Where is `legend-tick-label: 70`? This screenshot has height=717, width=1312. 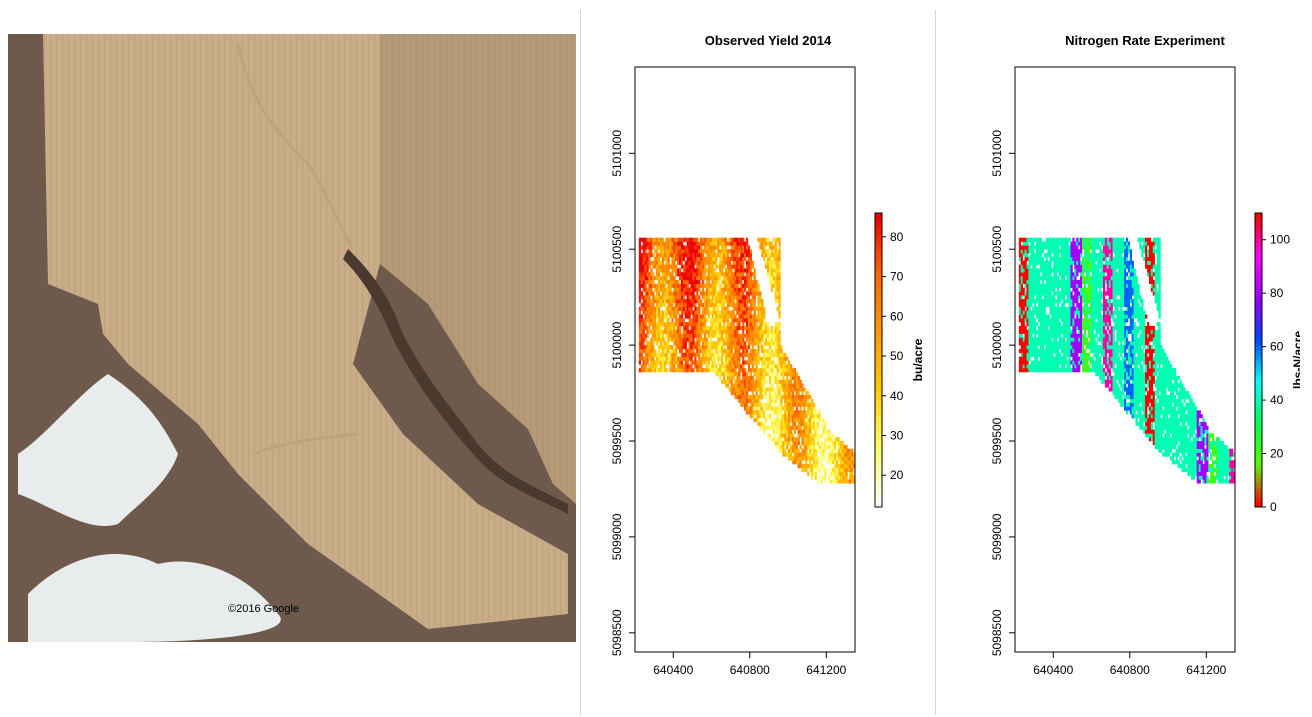 legend-tick-label: 70 is located at coordinates (897, 277).